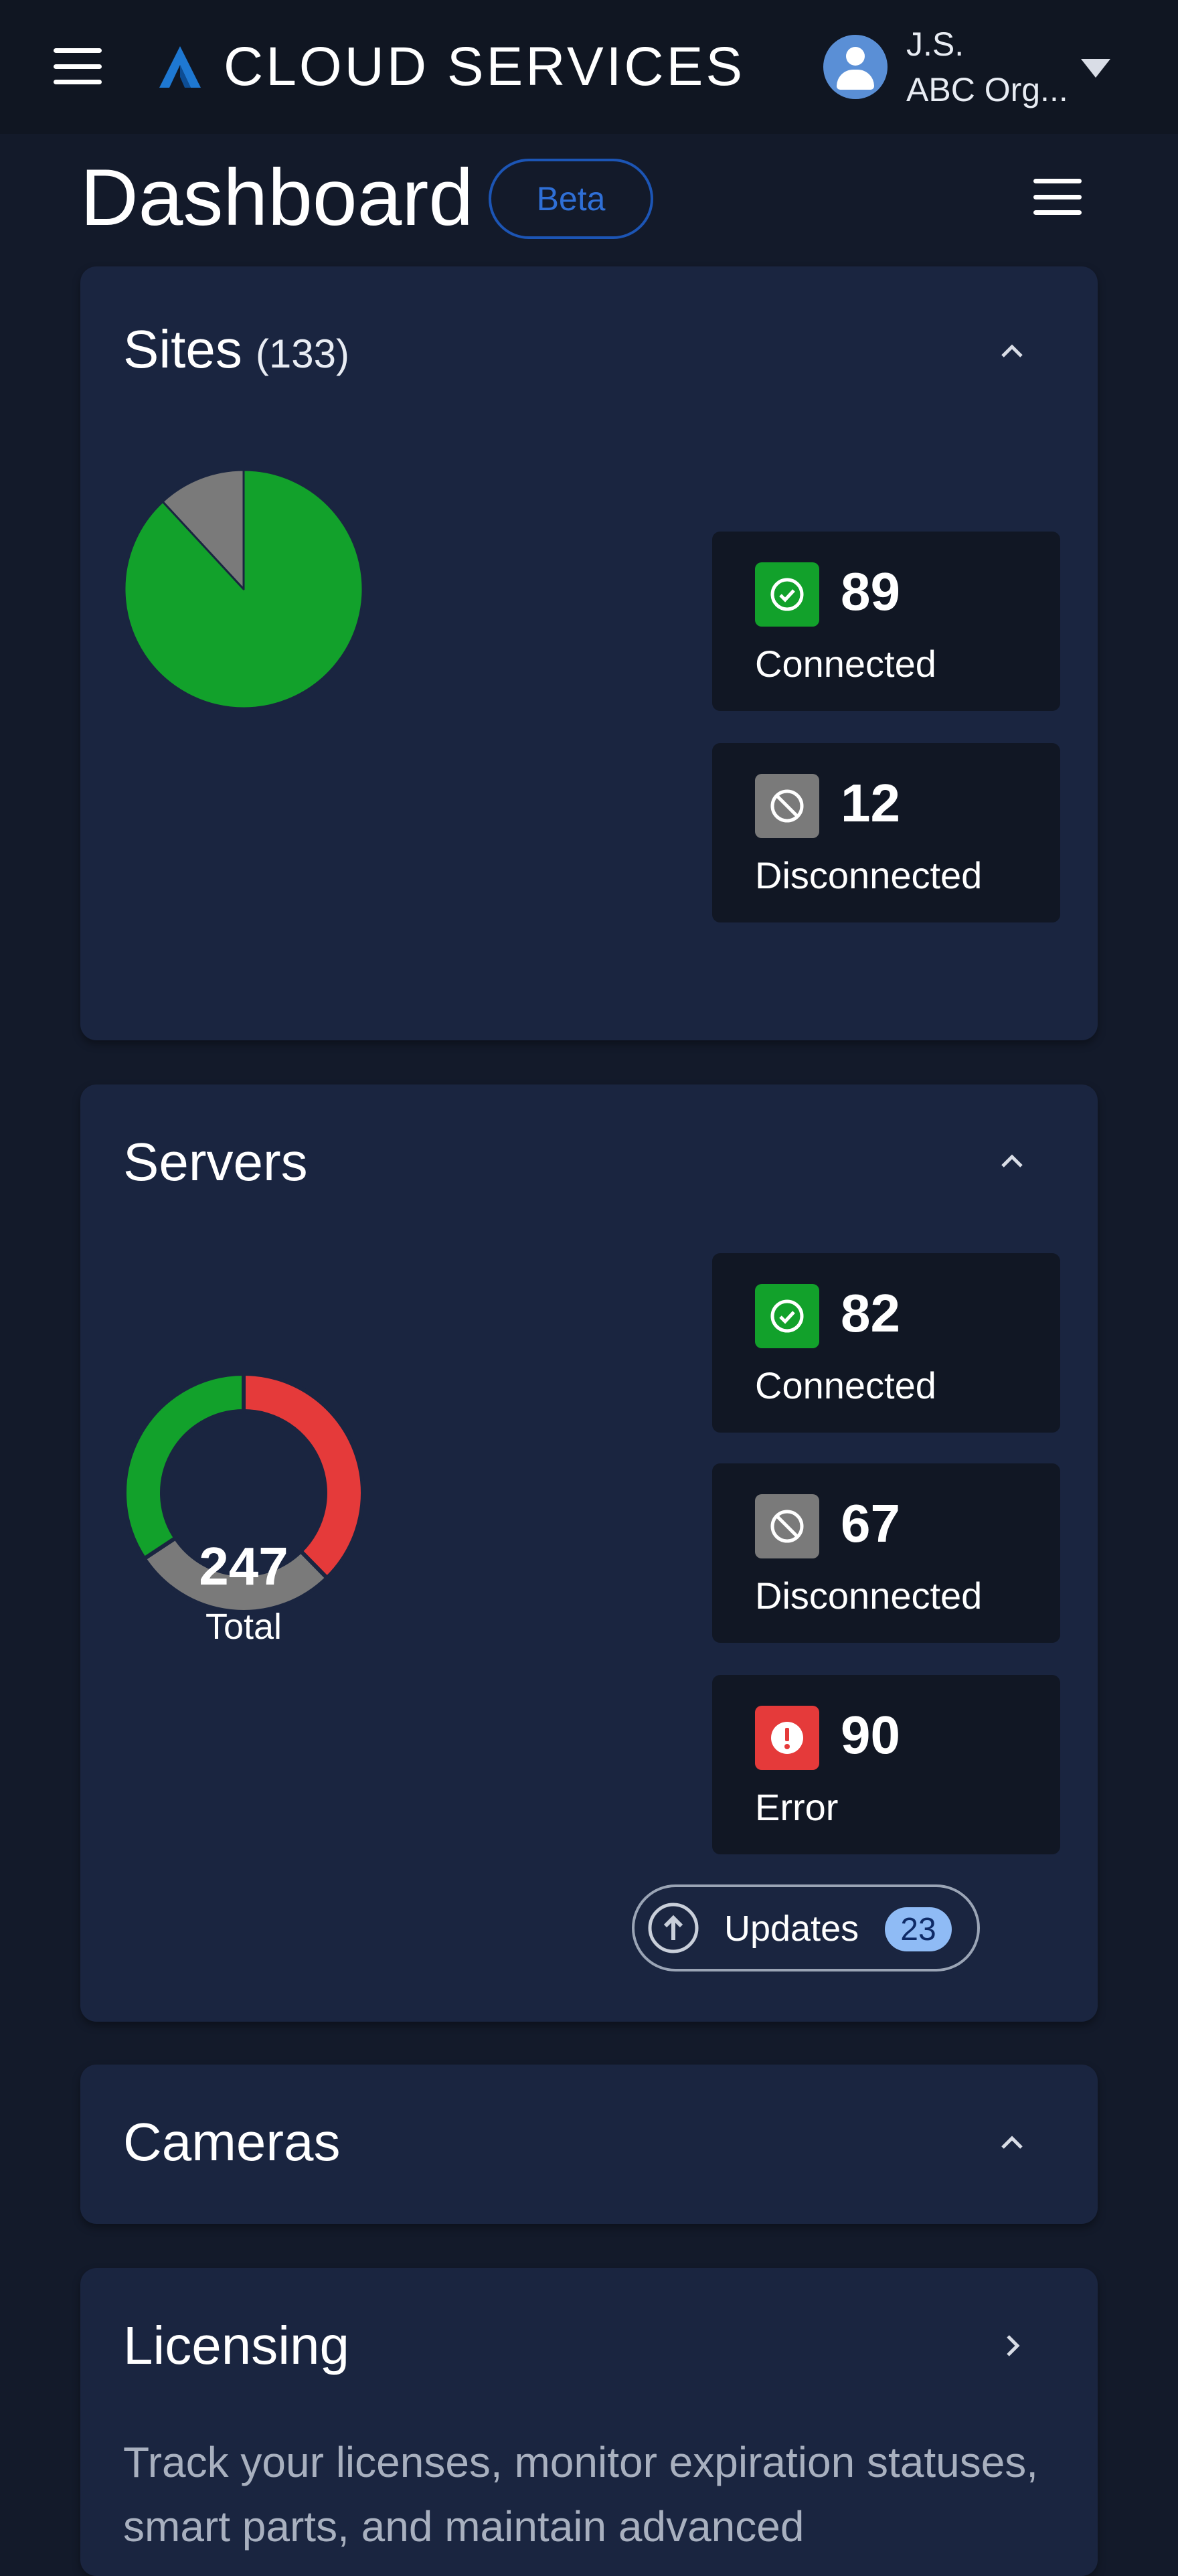 The width and height of the screenshot is (1178, 2576). I want to click on sites-count: (133), so click(302, 354).